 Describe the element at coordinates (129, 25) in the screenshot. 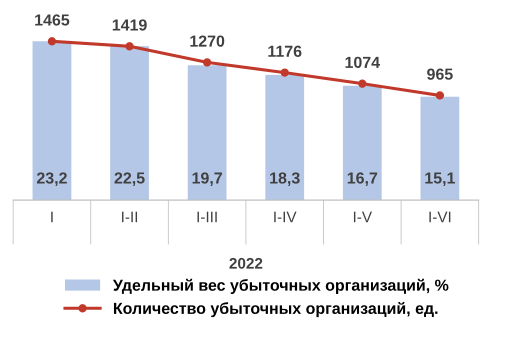

I see `data-label: 1419` at that location.